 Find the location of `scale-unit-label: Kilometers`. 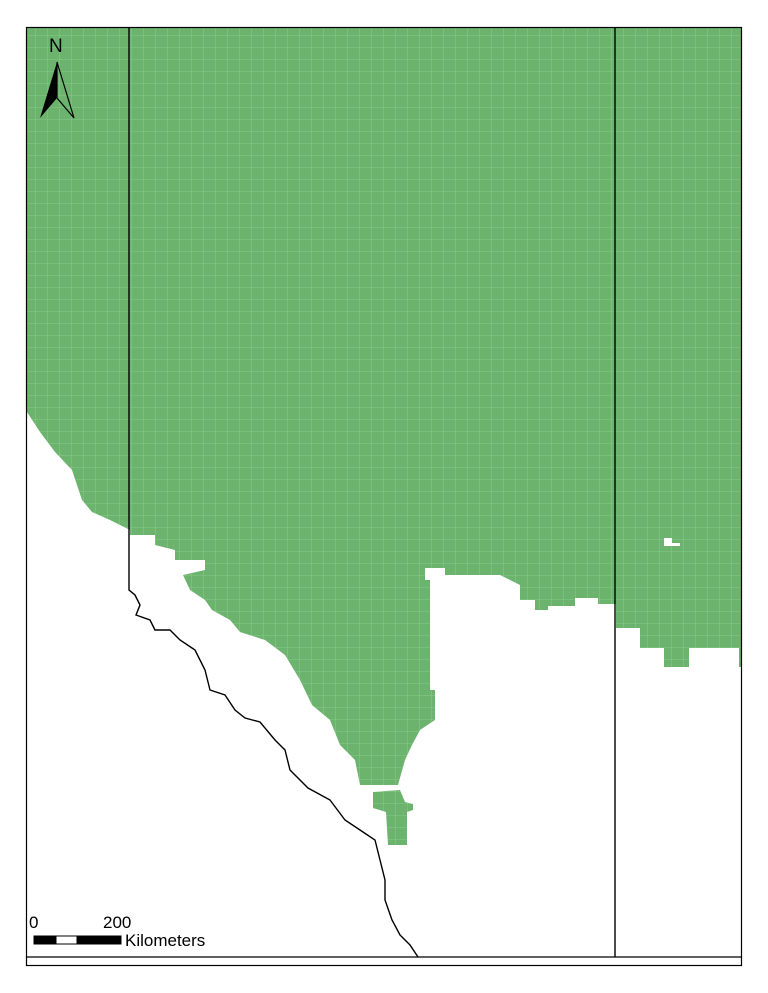

scale-unit-label: Kilometers is located at coordinates (165, 940).